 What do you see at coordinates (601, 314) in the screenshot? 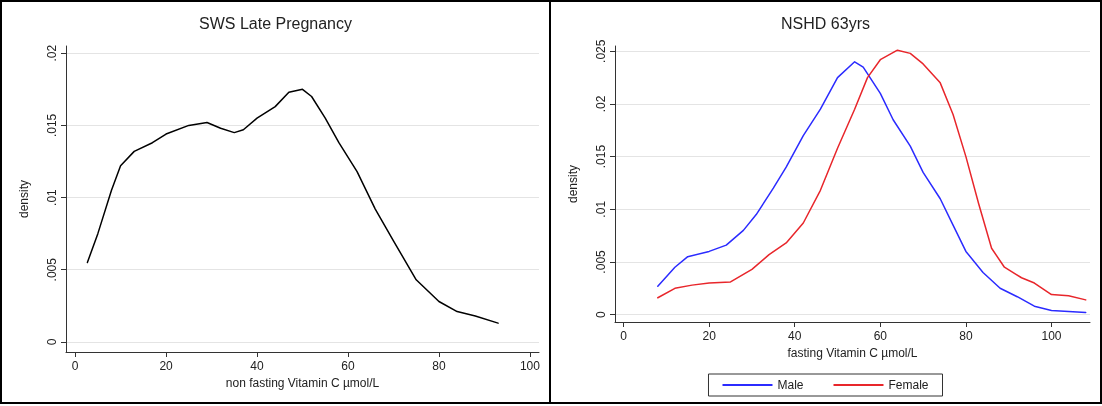
I see `y-tick-label: 0` at bounding box center [601, 314].